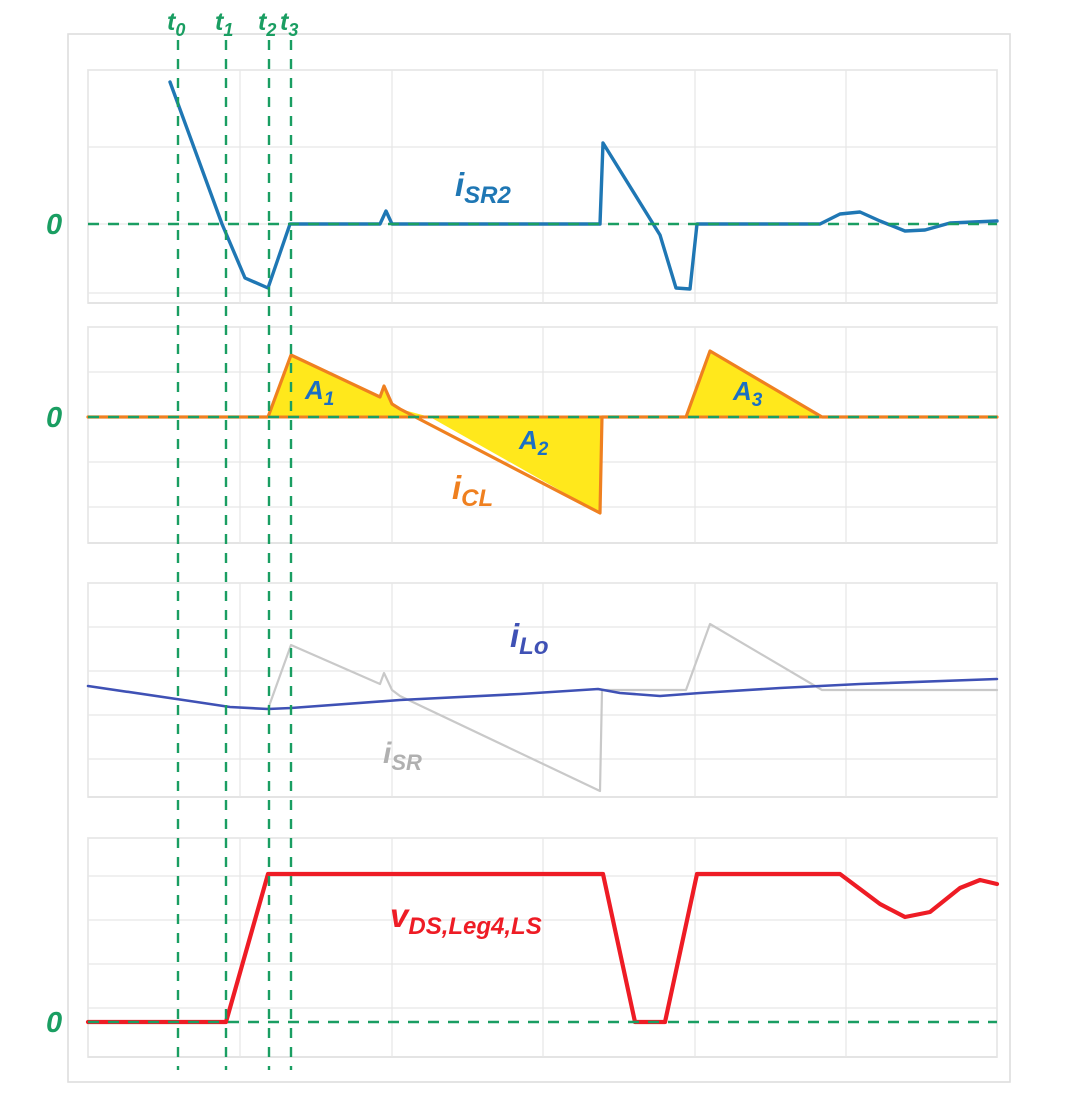  Describe the element at coordinates (234, 555) in the screenshot. I see `time-marker-lines` at that location.